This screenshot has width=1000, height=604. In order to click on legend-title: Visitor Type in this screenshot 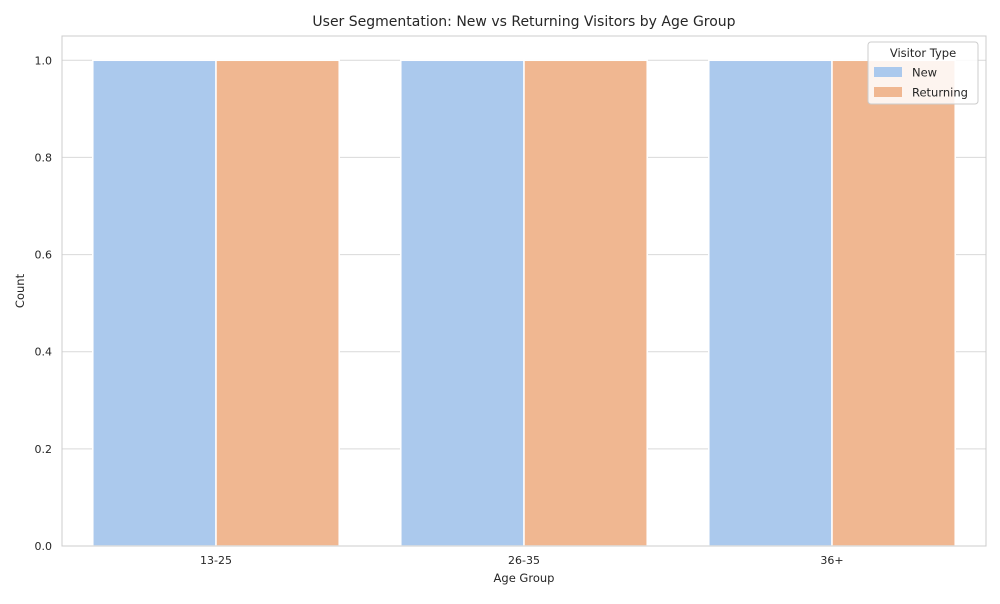, I will do `click(923, 53)`.